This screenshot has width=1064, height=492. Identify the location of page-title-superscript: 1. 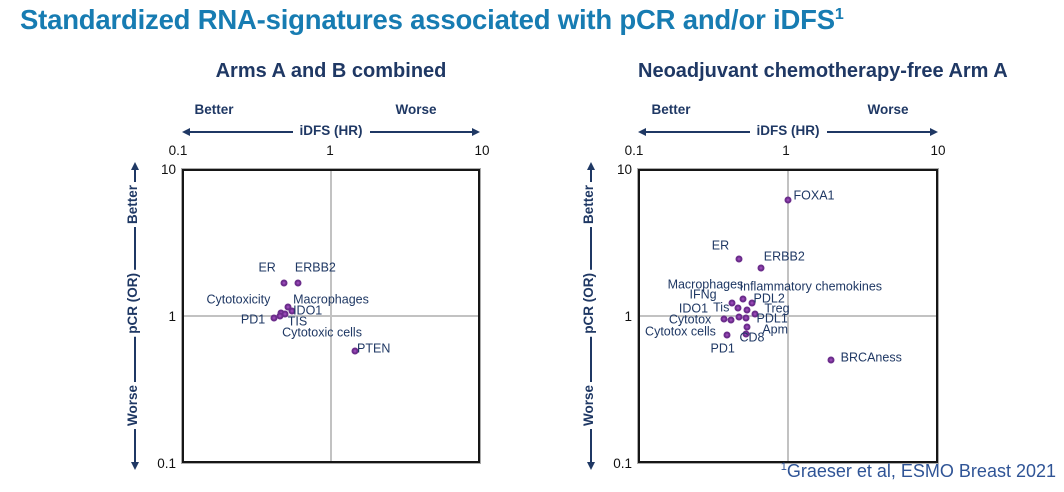
(839, 14).